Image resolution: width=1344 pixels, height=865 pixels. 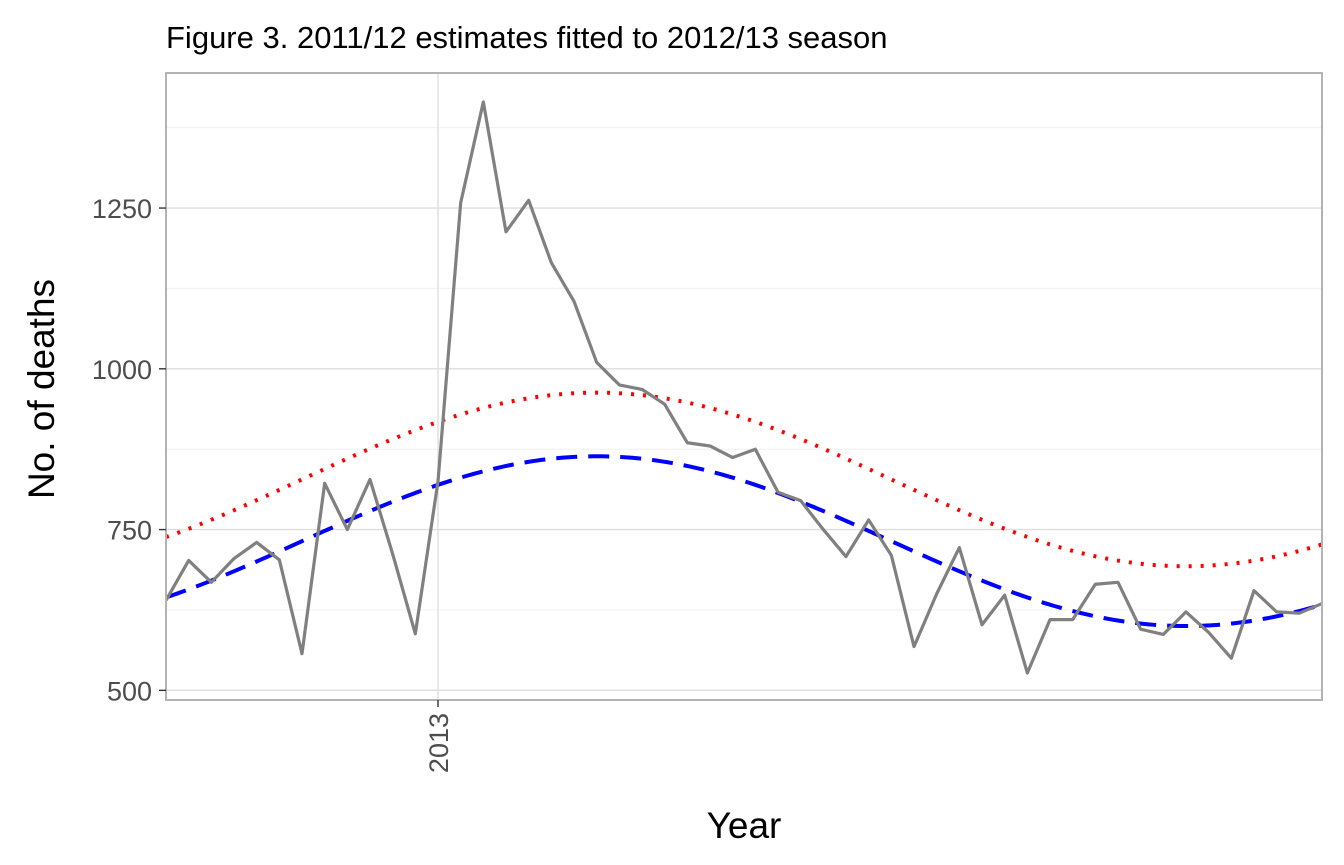 I want to click on y-tick-label: 1000, so click(x=122, y=370).